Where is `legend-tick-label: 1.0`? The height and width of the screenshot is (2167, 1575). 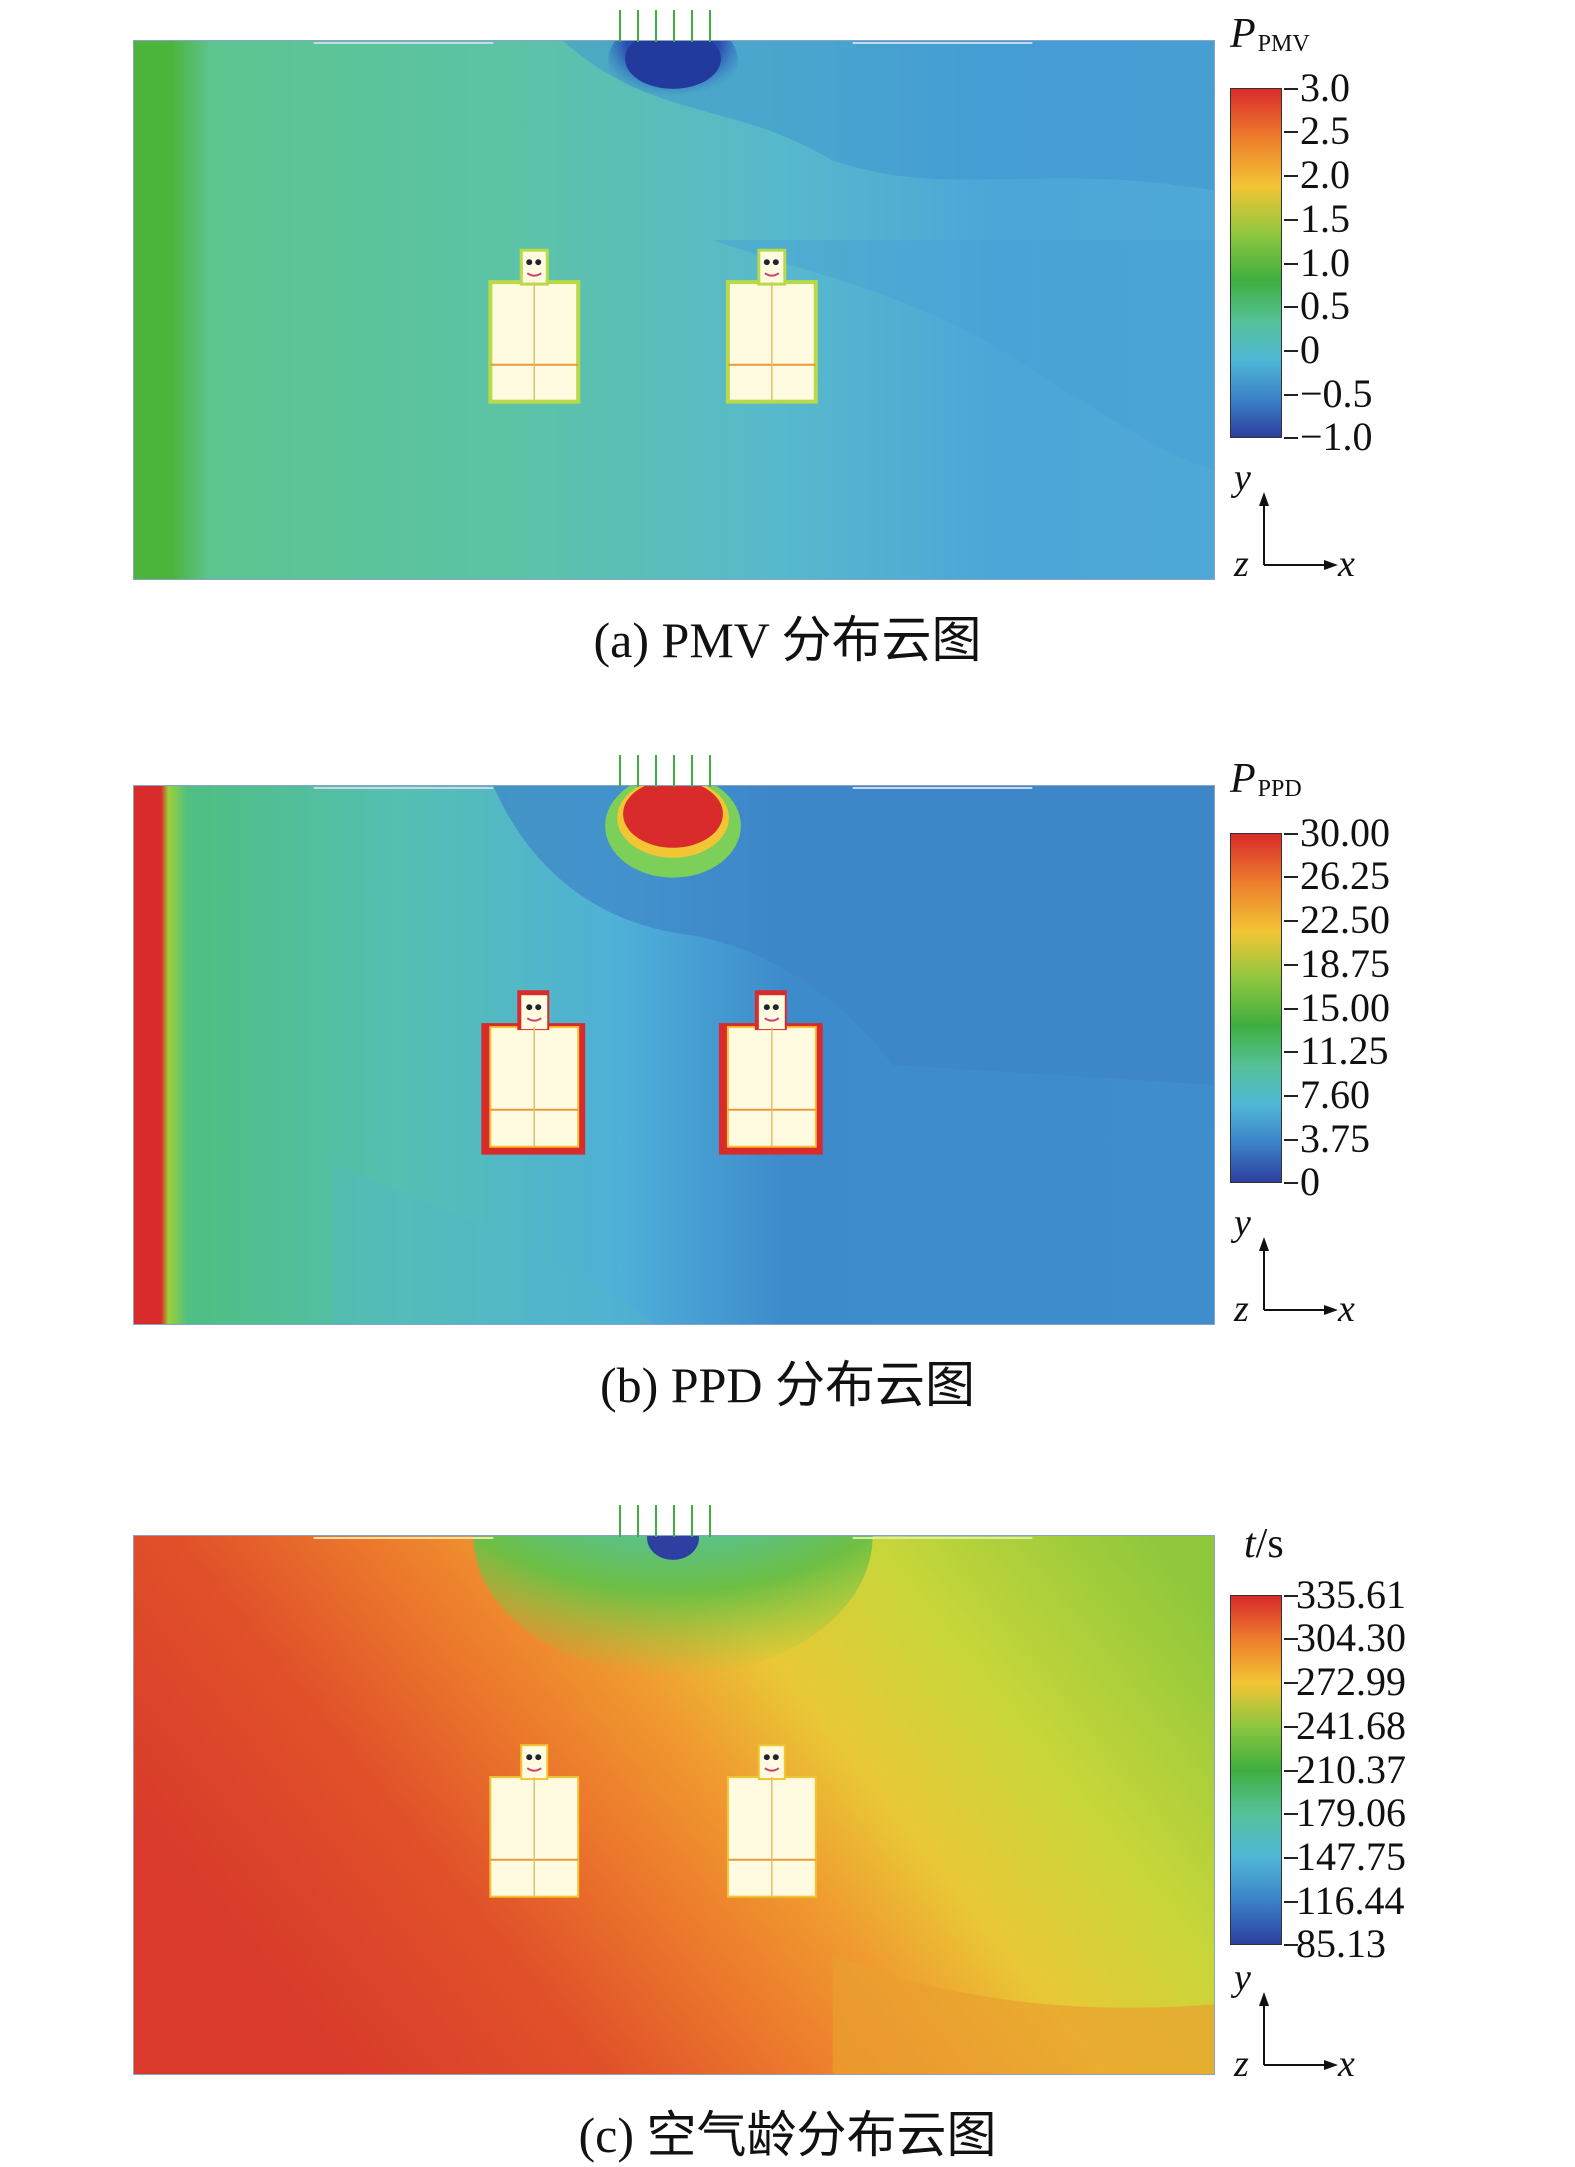
legend-tick-label: 1.0 is located at coordinates (1325, 262).